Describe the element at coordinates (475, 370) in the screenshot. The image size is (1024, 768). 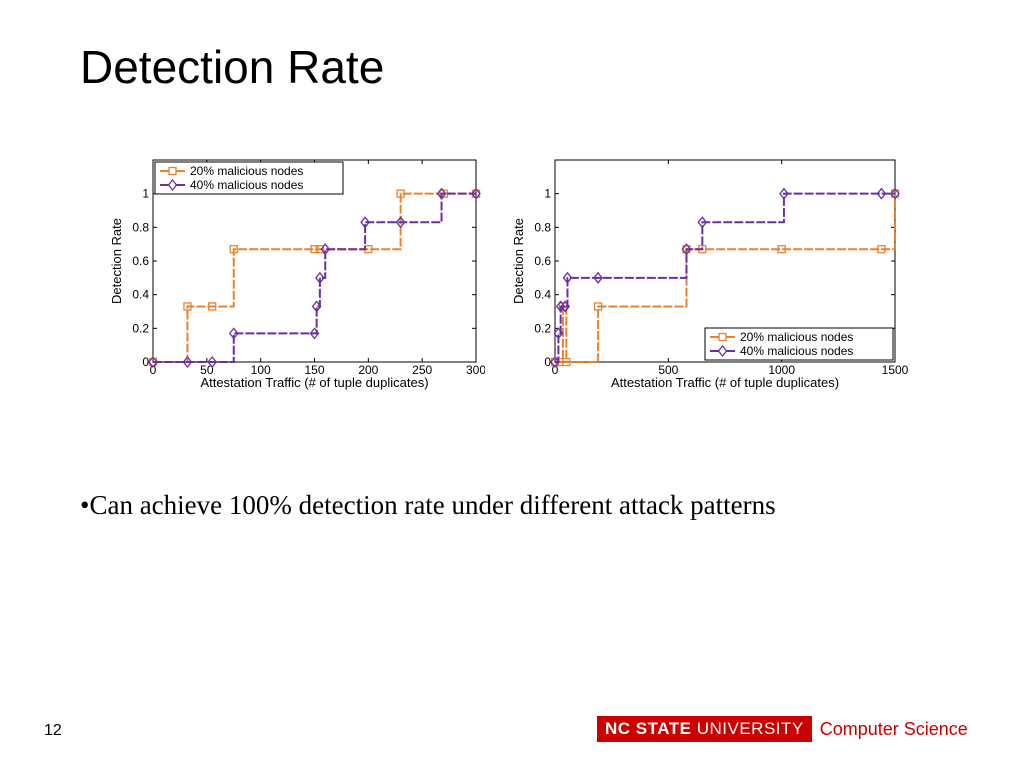
I see `x-tick-label: 300` at that location.